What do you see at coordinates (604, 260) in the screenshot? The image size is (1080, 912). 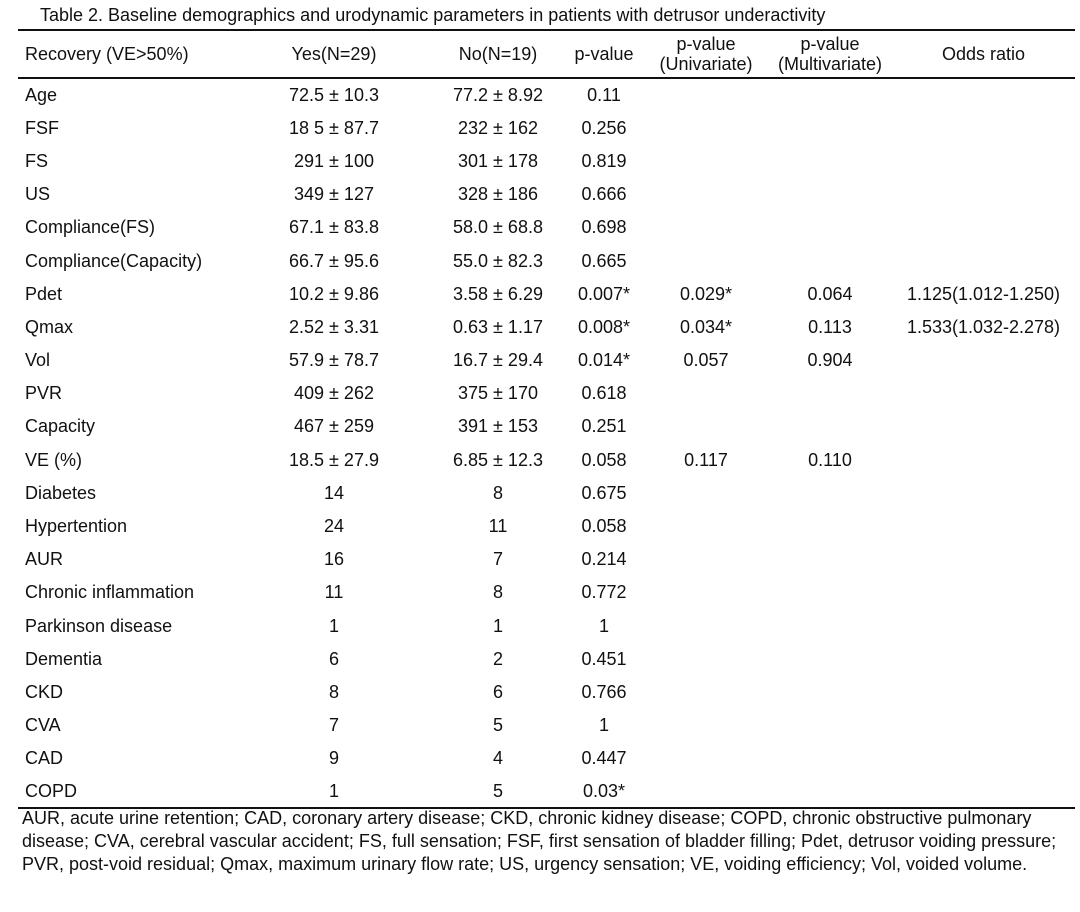 I see `cell-pvalue: 0.665` at bounding box center [604, 260].